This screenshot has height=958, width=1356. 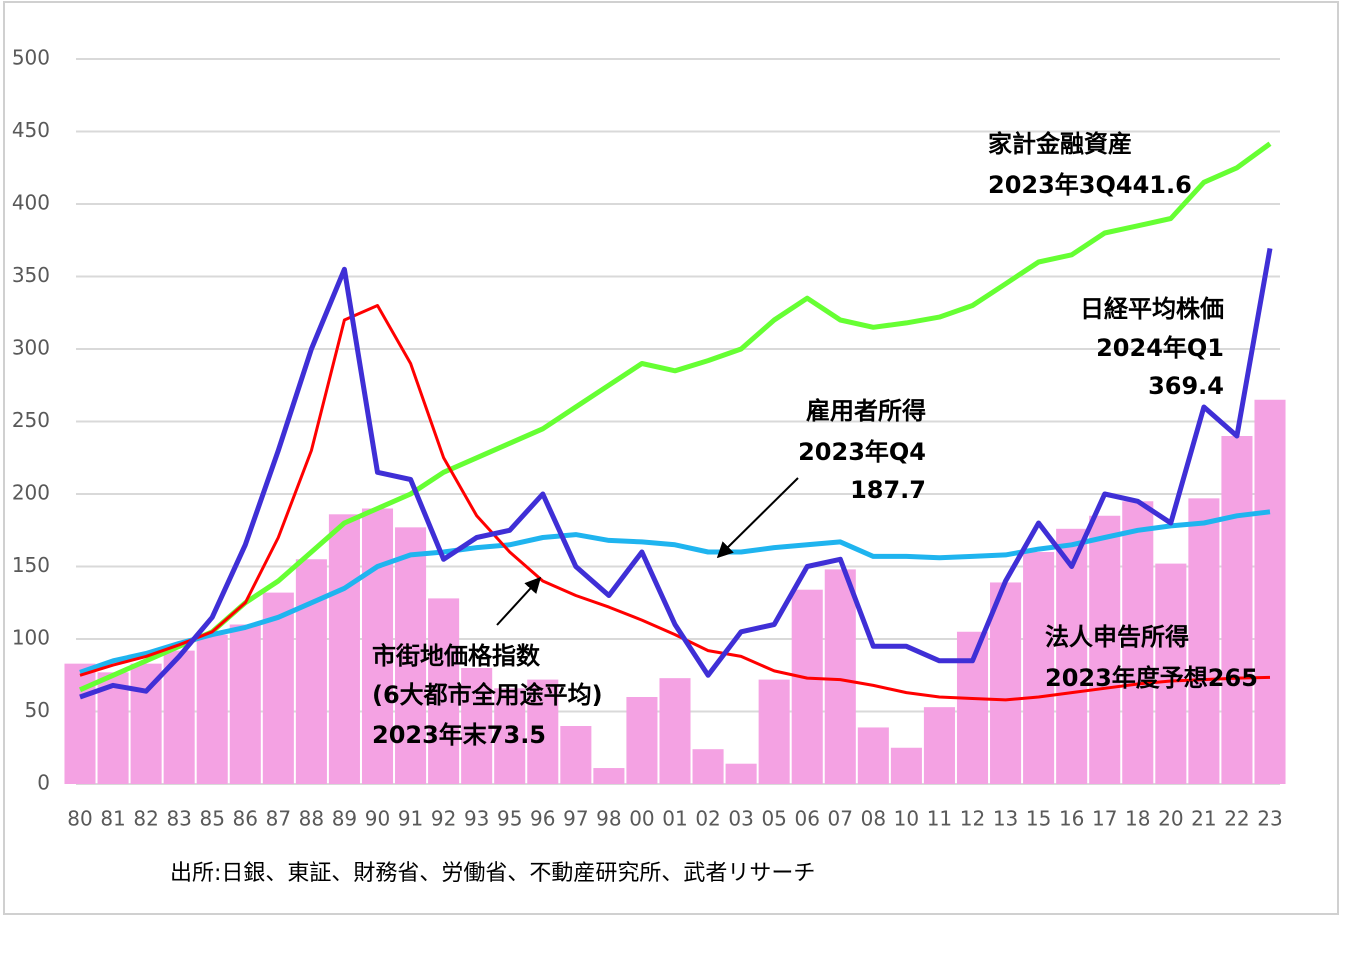 What do you see at coordinates (31, 565) in the screenshot?
I see `y-tick-label: 150` at bounding box center [31, 565].